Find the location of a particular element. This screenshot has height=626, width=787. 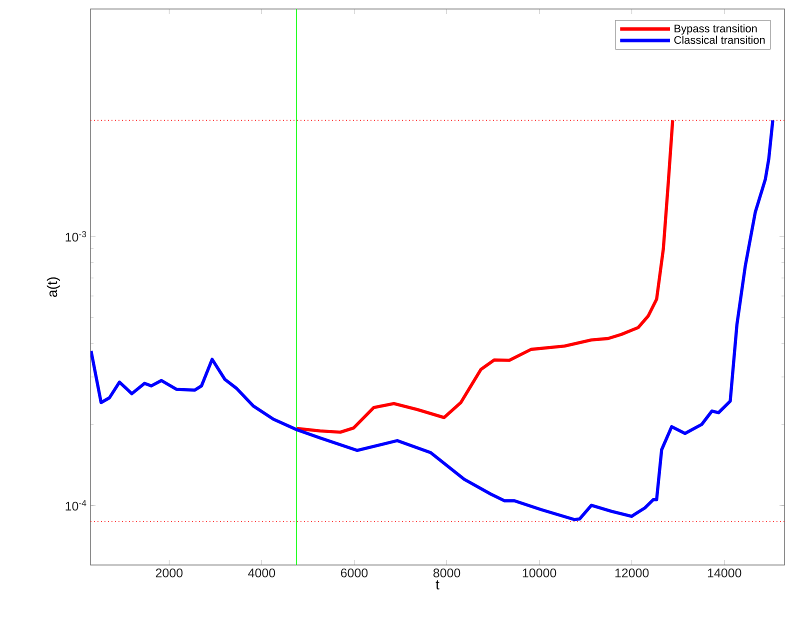

x-tick-label: 8000 is located at coordinates (446, 573).